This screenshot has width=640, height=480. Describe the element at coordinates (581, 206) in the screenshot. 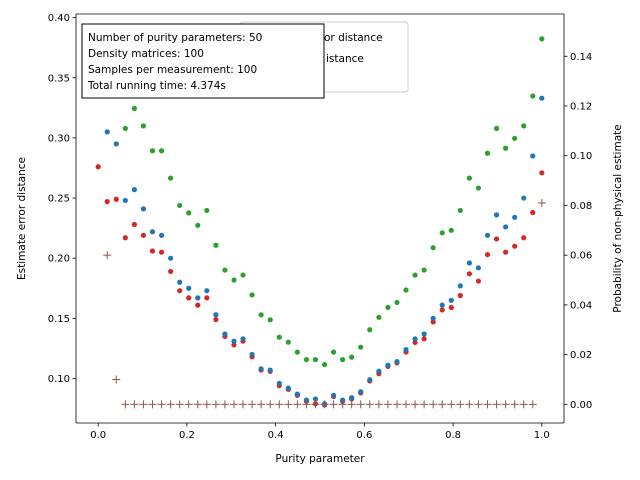

I see `y-tick-label-right: 0.08` at that location.